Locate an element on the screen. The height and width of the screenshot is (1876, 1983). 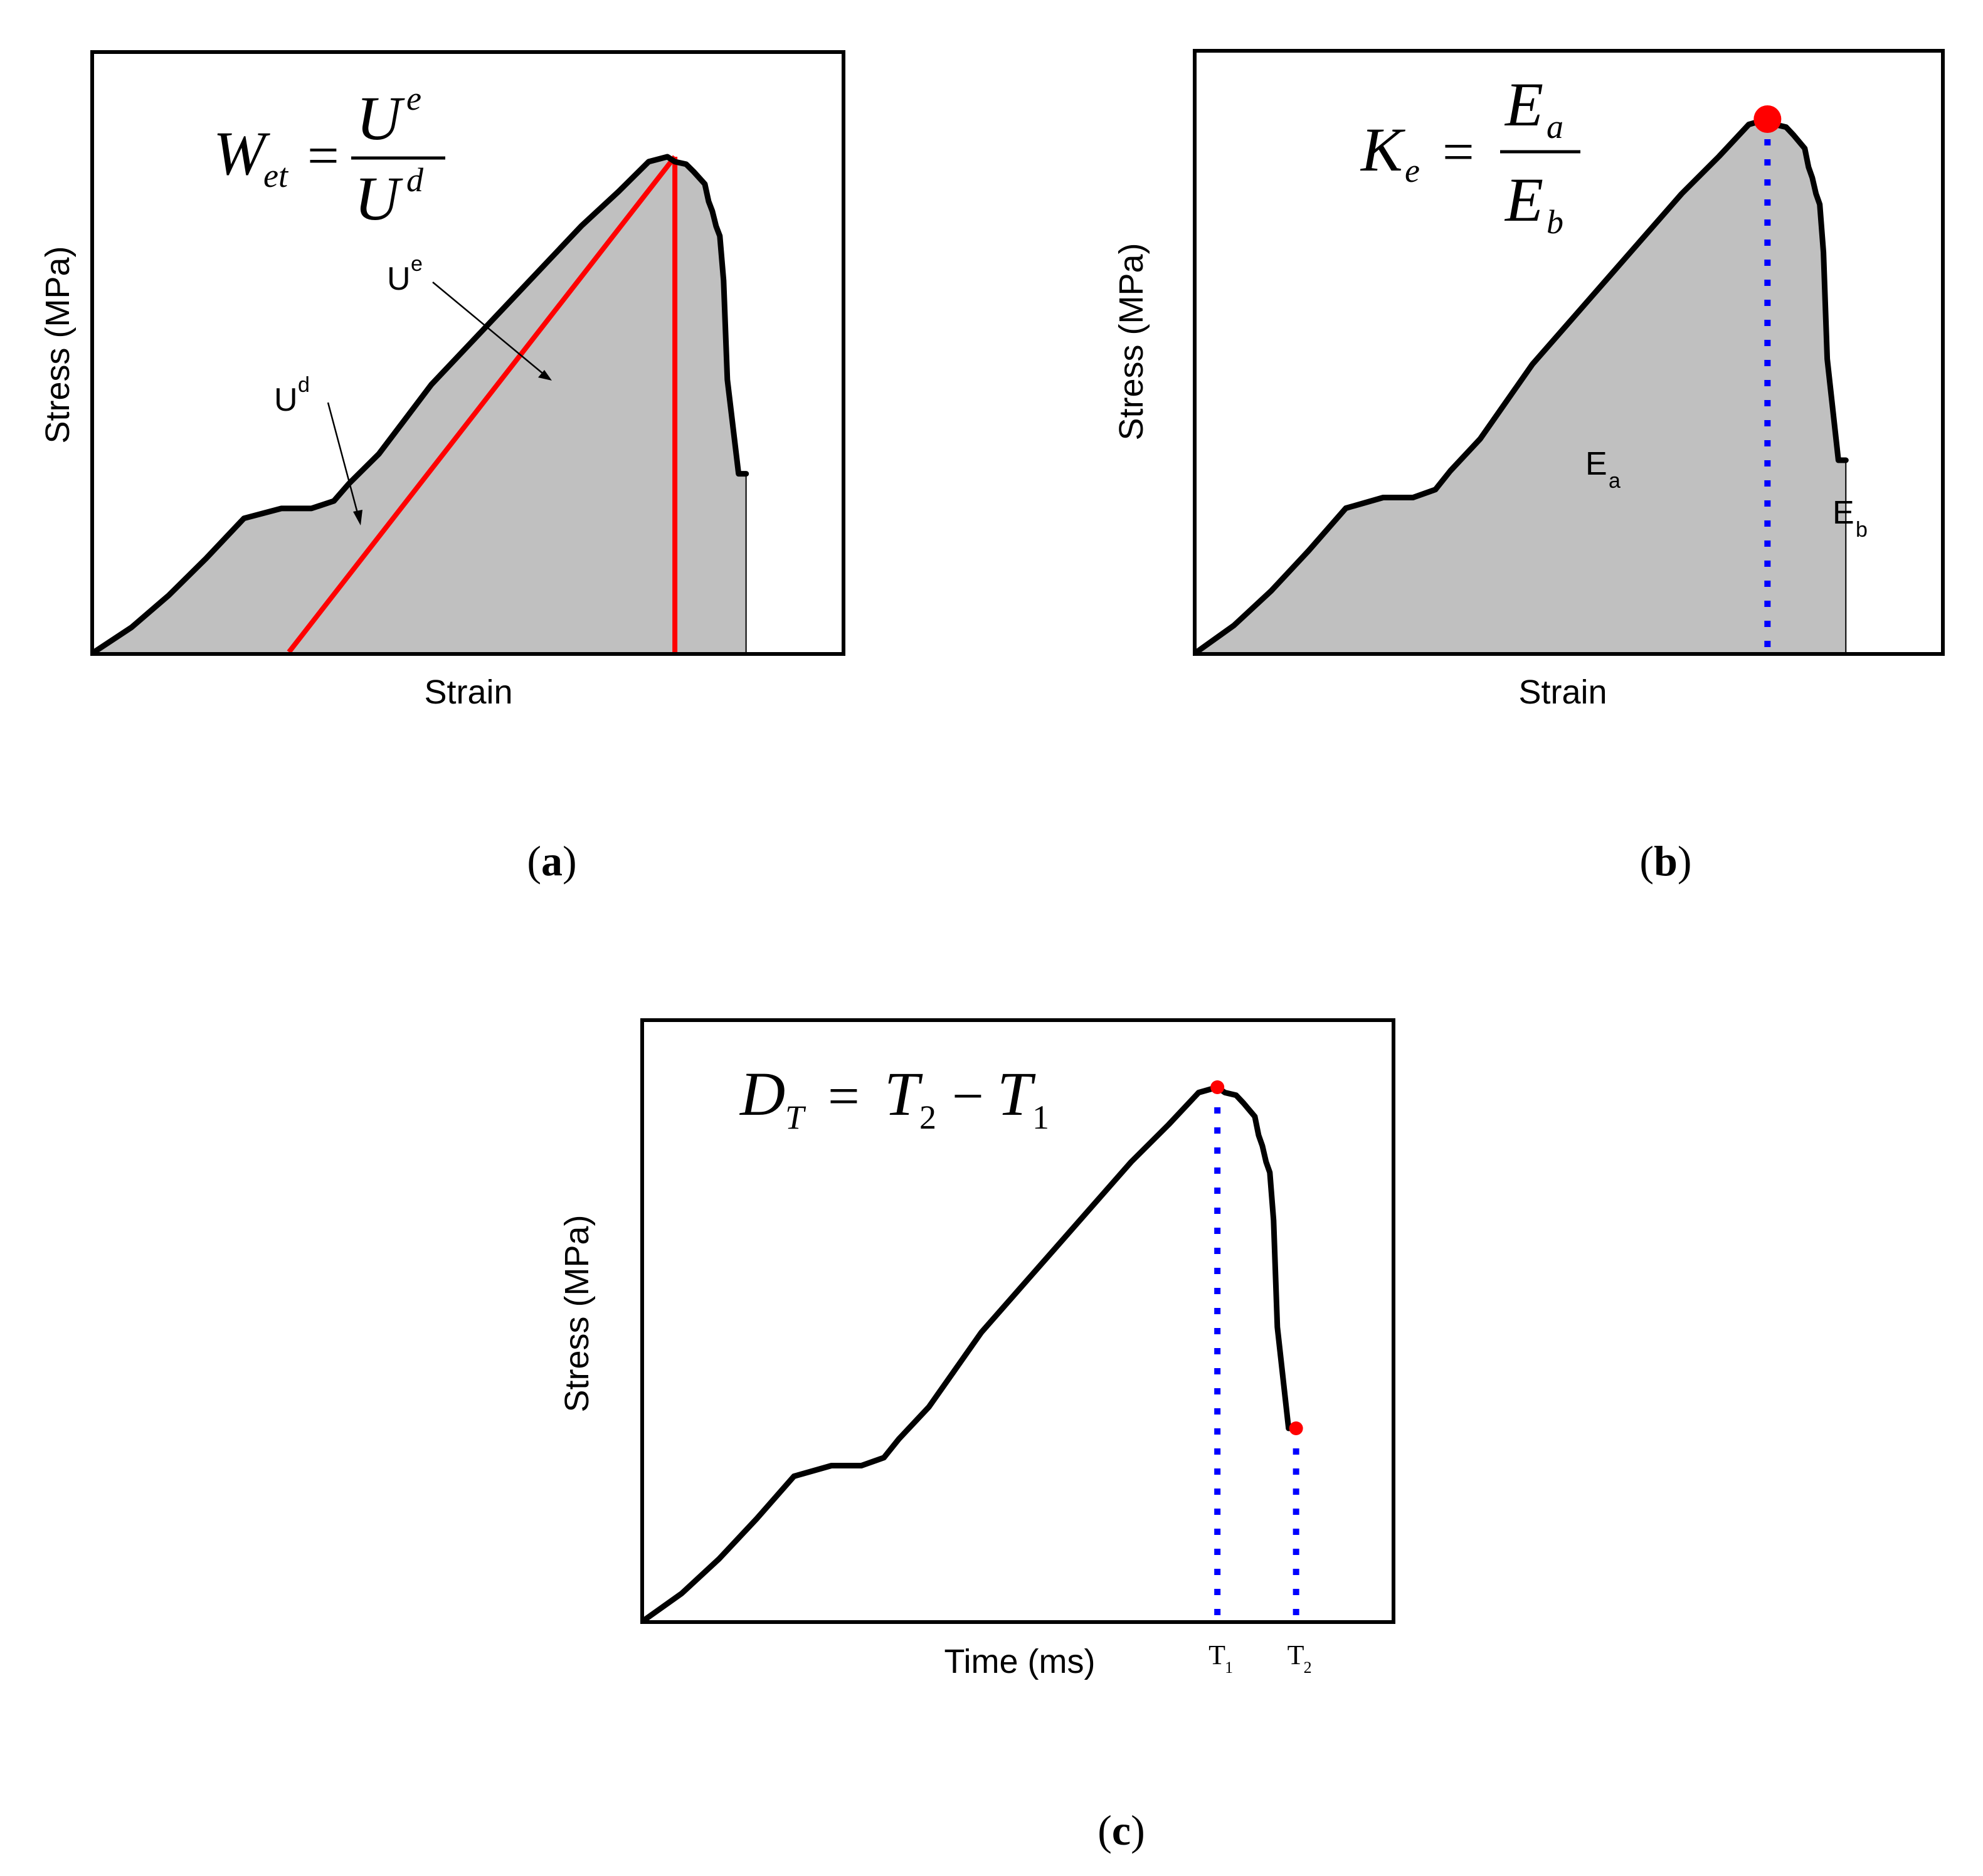
panel-a-area-fill is located at coordinates (420, 404).